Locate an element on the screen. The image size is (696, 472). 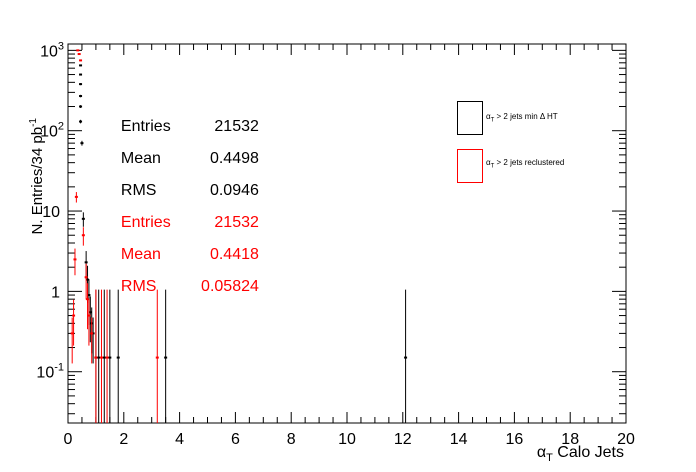
stat-rms-red: RMS 0.05824 is located at coordinates (189, 286).